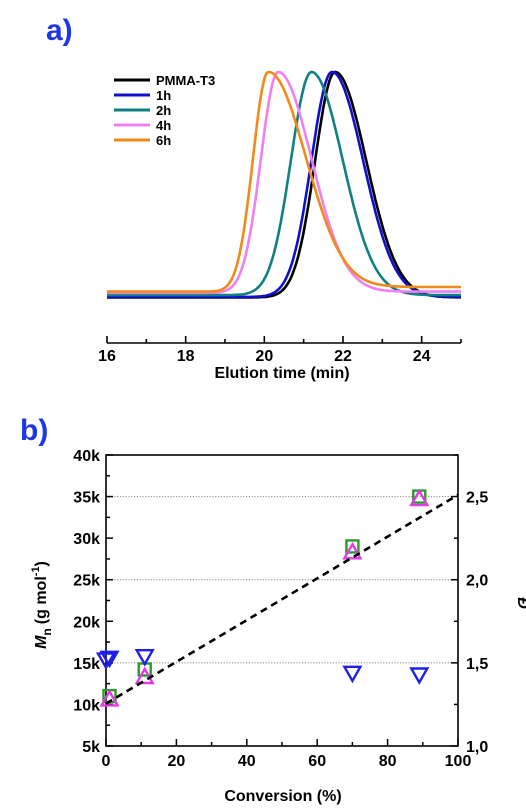  What do you see at coordinates (36, 571) in the screenshot?
I see `ylabel-exp: -1` at bounding box center [36, 571].